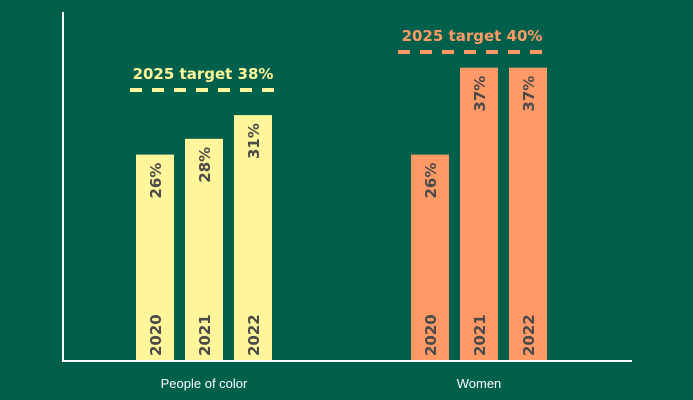  I want to click on value-label: 28%, so click(205, 165).